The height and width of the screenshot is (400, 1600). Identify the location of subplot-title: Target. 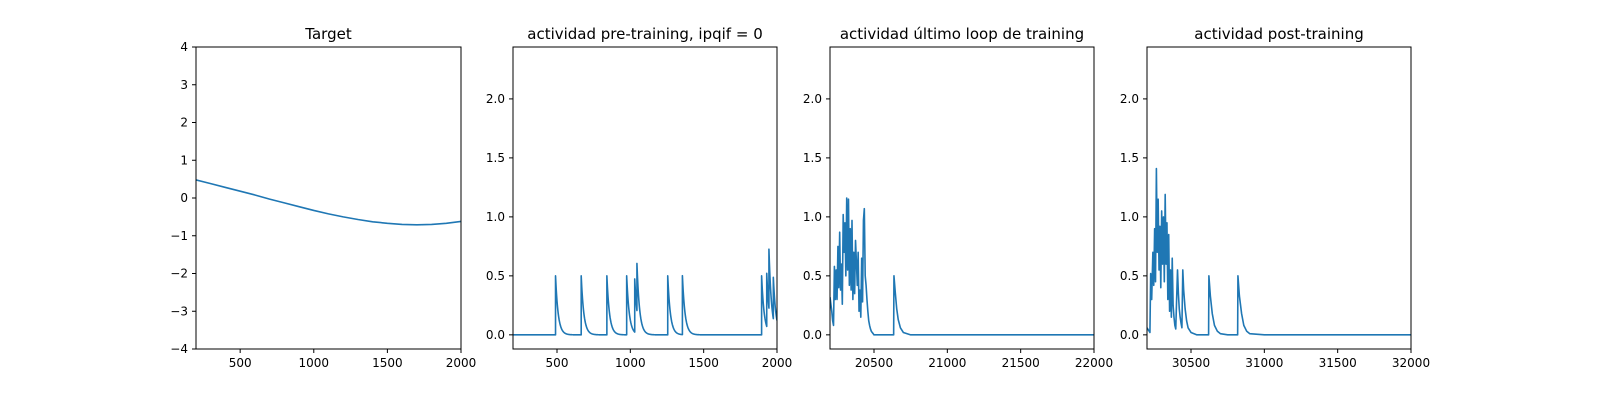
(328, 34).